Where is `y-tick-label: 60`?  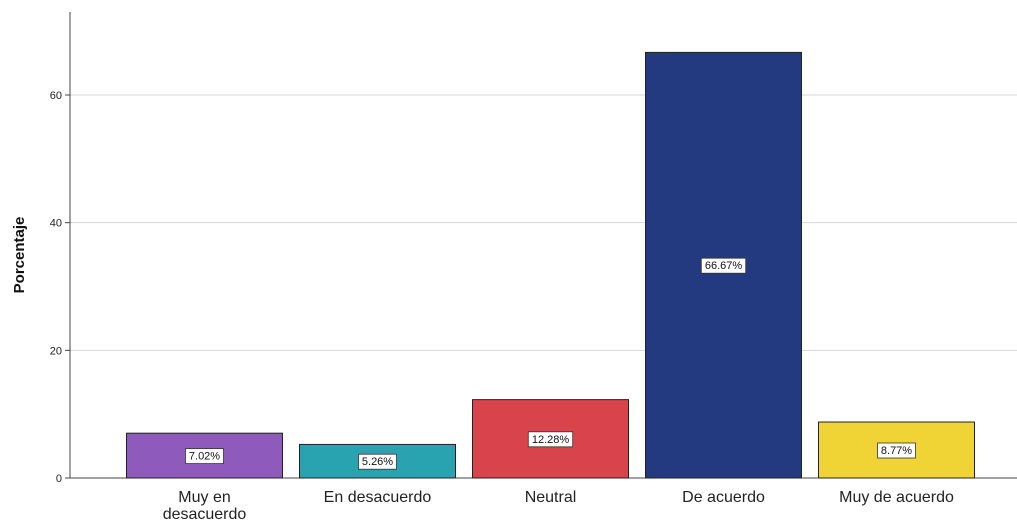
y-tick-label: 60 is located at coordinates (56, 96).